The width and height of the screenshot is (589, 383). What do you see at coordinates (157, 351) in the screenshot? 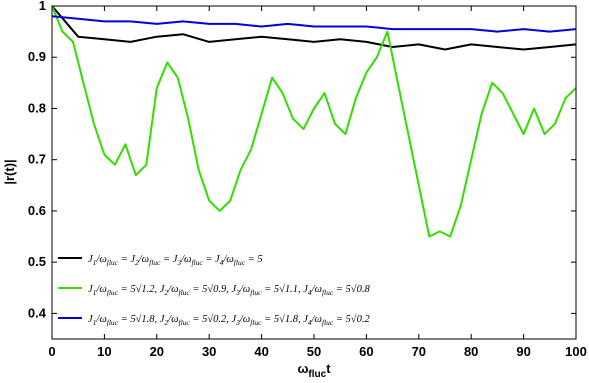
I see `x-tick-label: 20` at bounding box center [157, 351].